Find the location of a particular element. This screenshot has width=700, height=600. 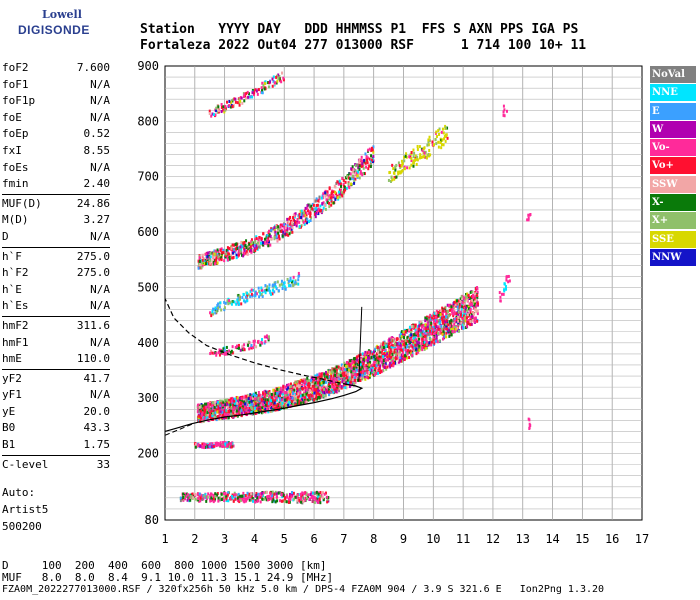

param-row: C-level 33 is located at coordinates (56, 465).